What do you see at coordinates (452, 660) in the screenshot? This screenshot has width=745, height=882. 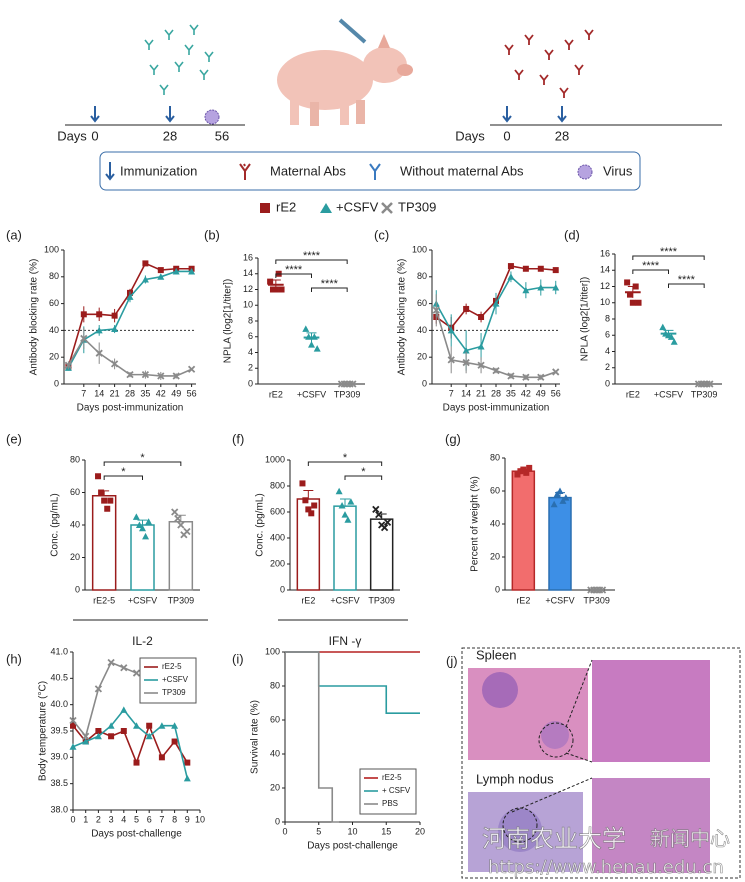 I see `panel-letter: (j)` at bounding box center [452, 660].